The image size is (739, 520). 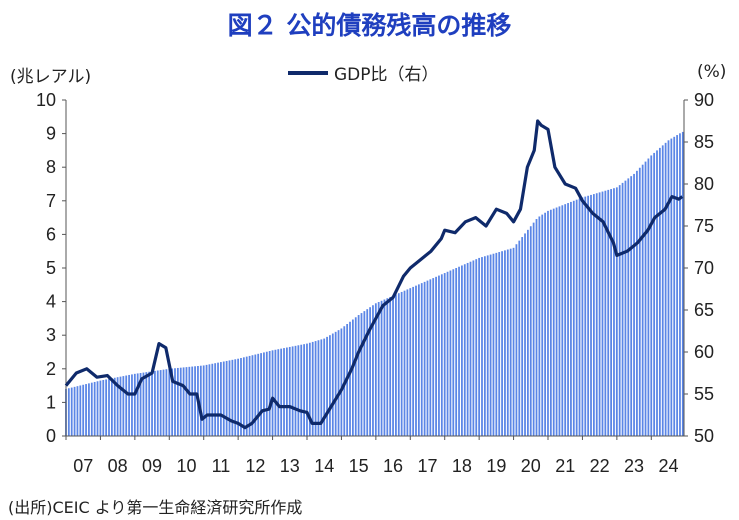 What do you see at coordinates (308, 72) in the screenshot?
I see `legend-line-swatch` at bounding box center [308, 72].